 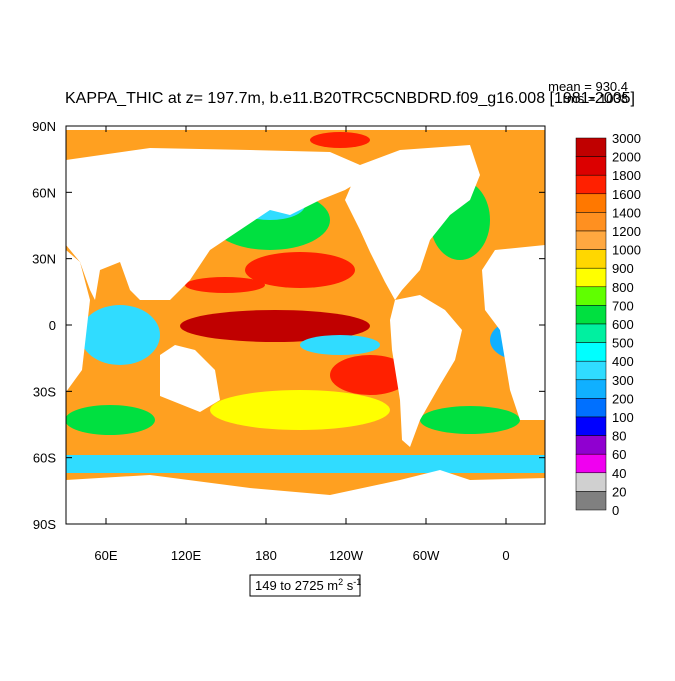 I want to click on x-tick-label: 180, so click(x=266, y=555).